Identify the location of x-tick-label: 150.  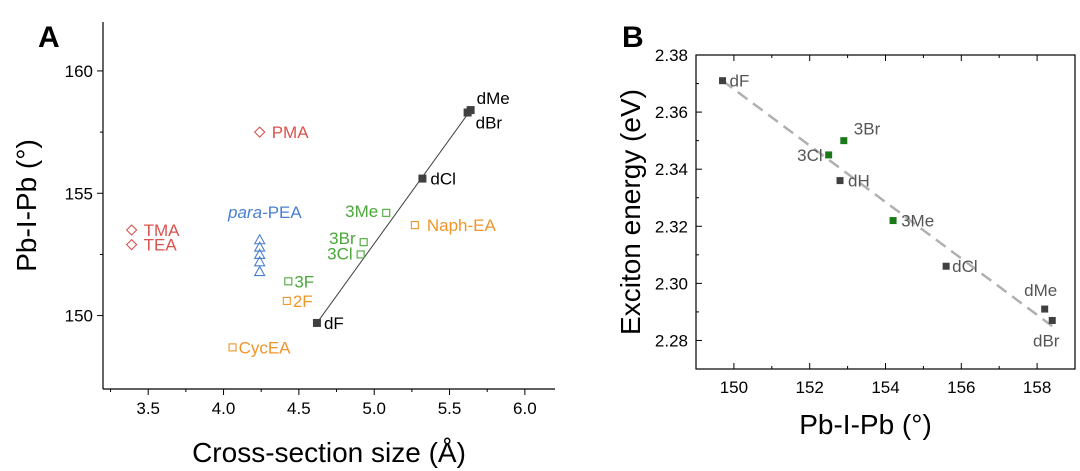
(734, 387).